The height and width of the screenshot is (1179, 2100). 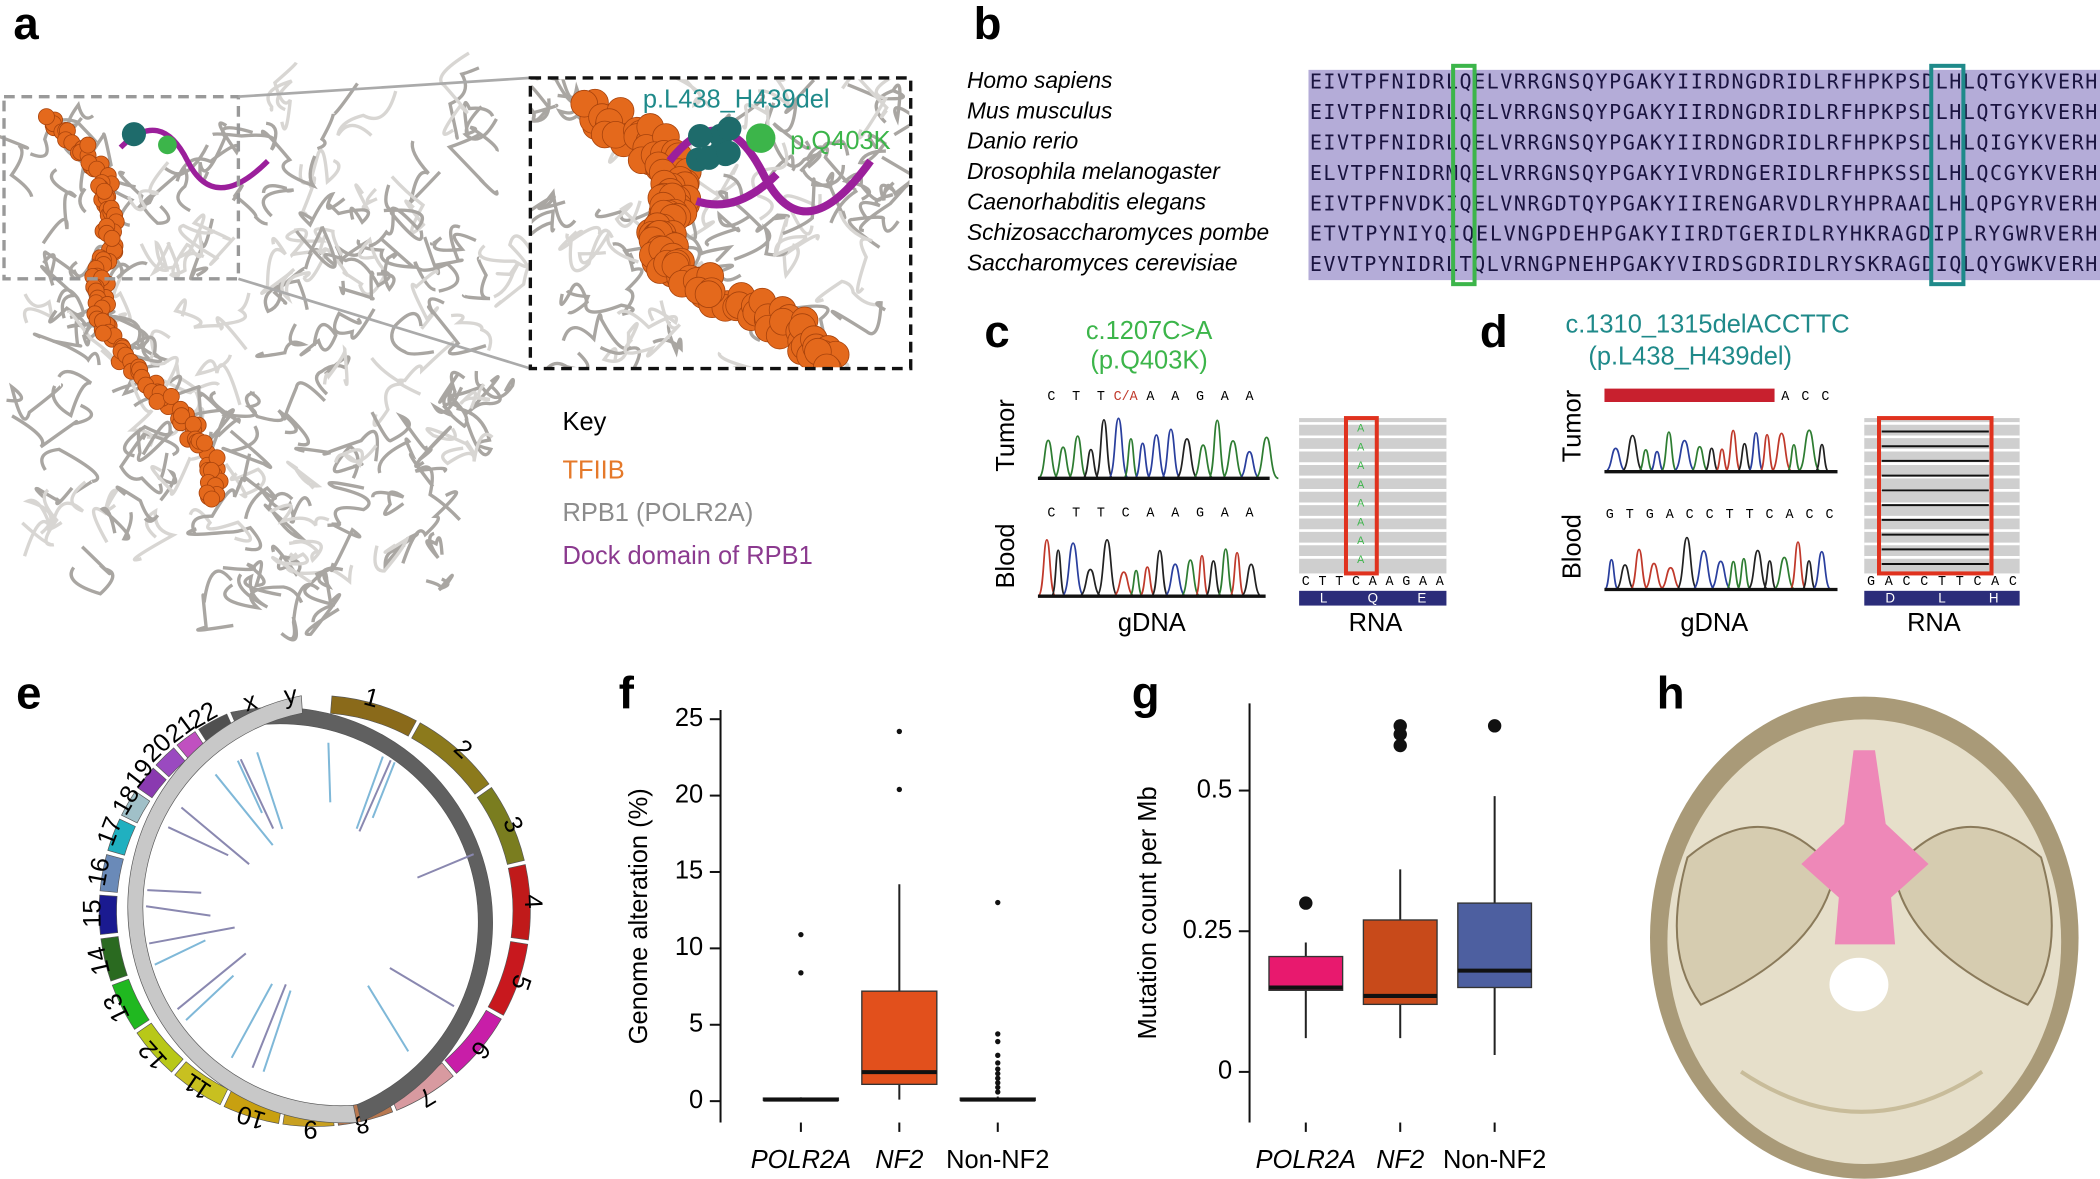 I want to click on amino-acid: L, so click(x=1941, y=597).